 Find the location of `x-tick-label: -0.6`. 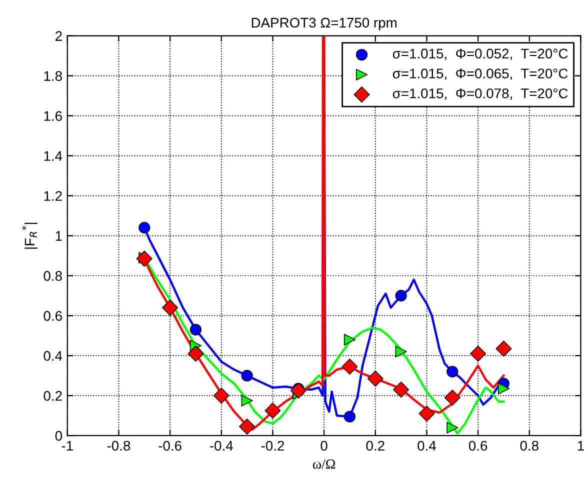

x-tick-label: -0.6 is located at coordinates (170, 445).